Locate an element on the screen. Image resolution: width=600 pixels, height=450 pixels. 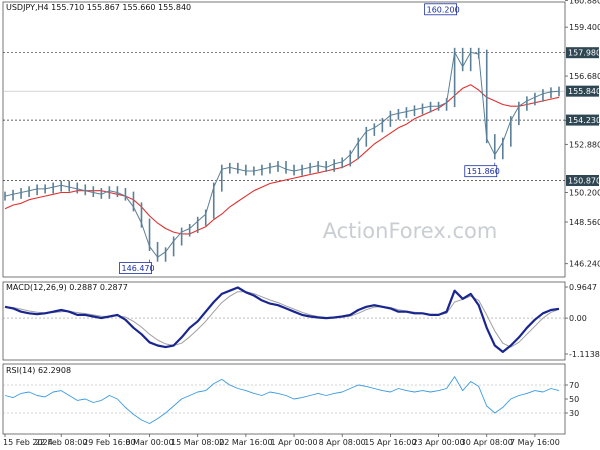
level-label-0: 157.980 is located at coordinates (584, 53).